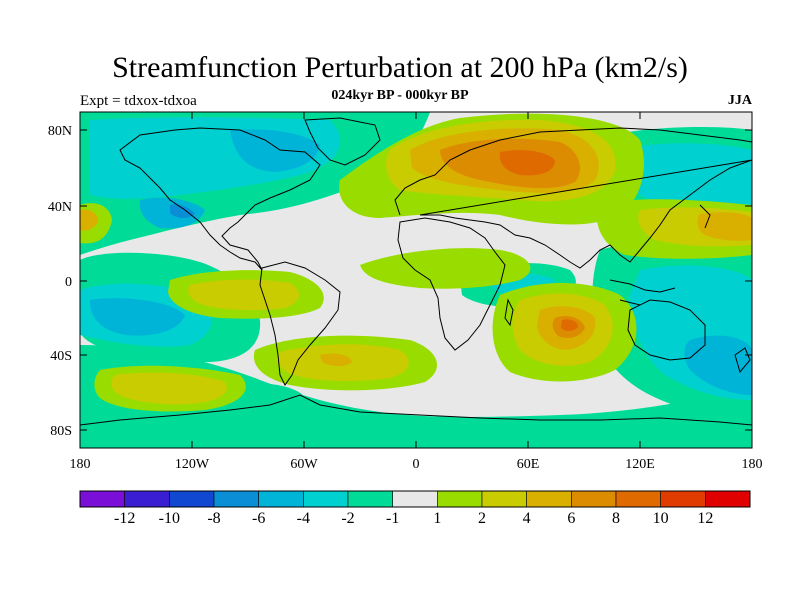  I want to click on season-label: JJA, so click(739, 100).